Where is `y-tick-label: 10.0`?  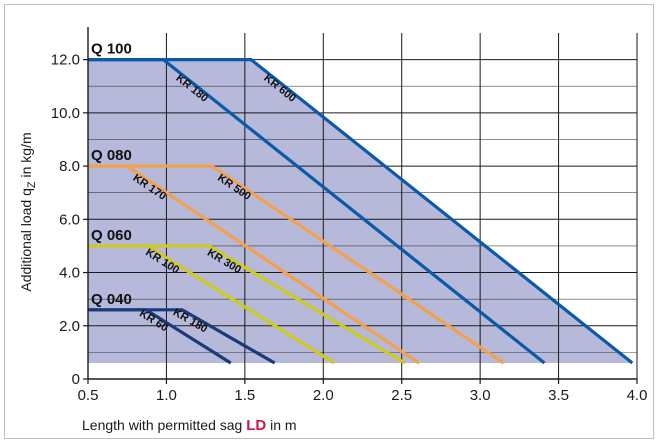 y-tick-label: 10.0 is located at coordinates (65, 113).